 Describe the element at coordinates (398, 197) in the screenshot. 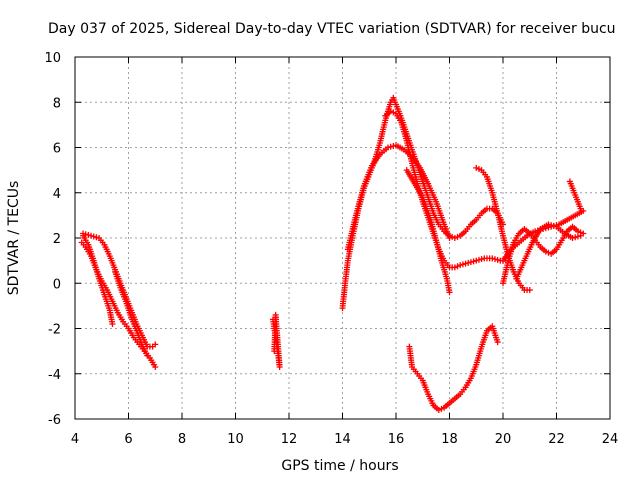

I see `series-track-g` at that location.